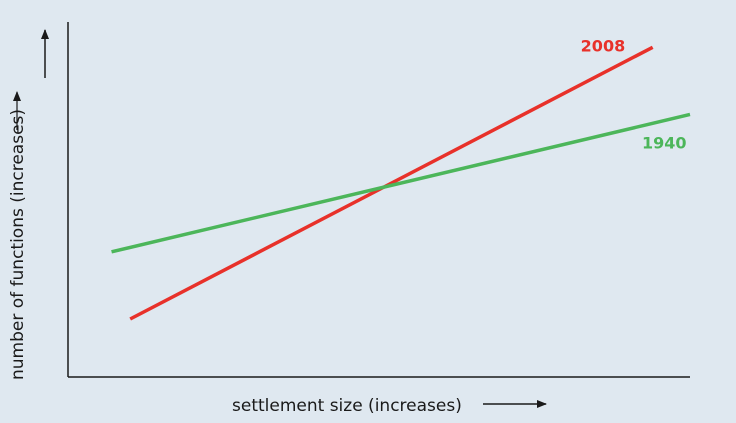 Image resolution: width=736 pixels, height=423 pixels. I want to click on series-label-2008: 2008, so click(603, 45).